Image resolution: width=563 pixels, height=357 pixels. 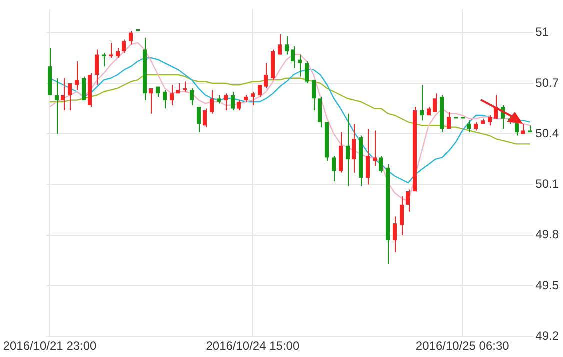 I want to click on x-tick-label: 2016/10/24 15:00, so click(x=253, y=346).